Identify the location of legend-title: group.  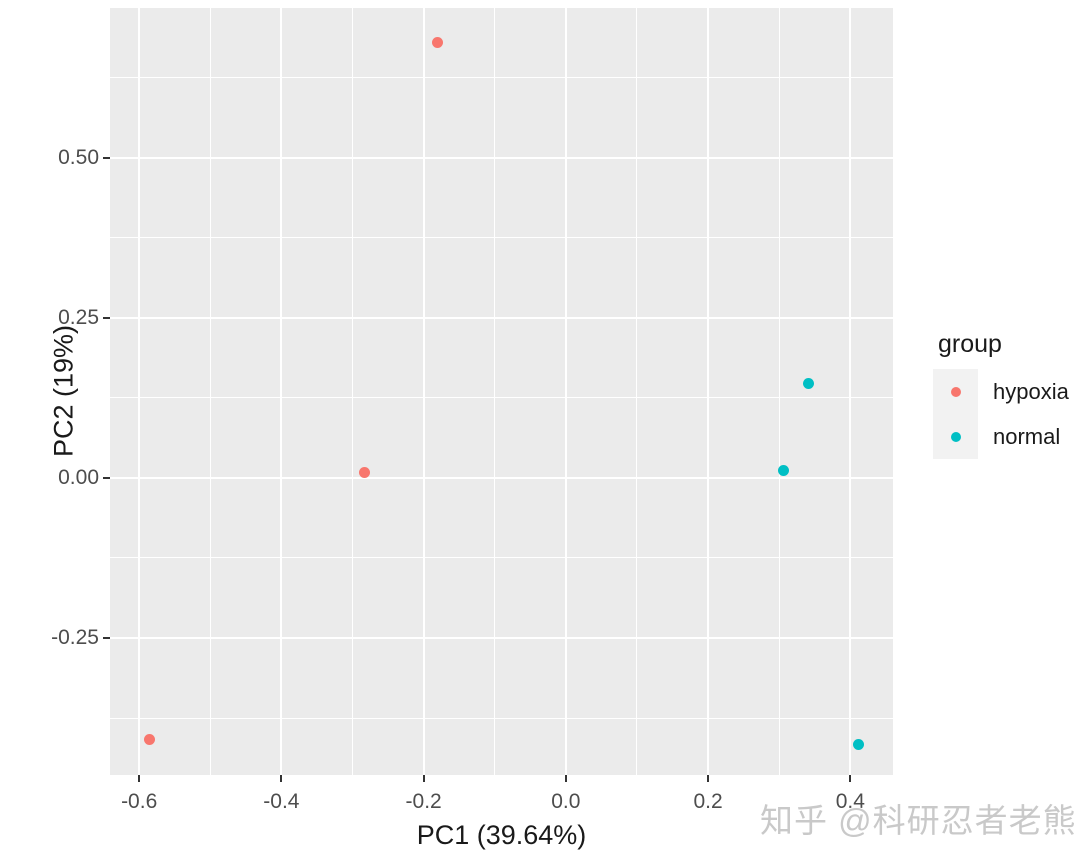
(970, 344).